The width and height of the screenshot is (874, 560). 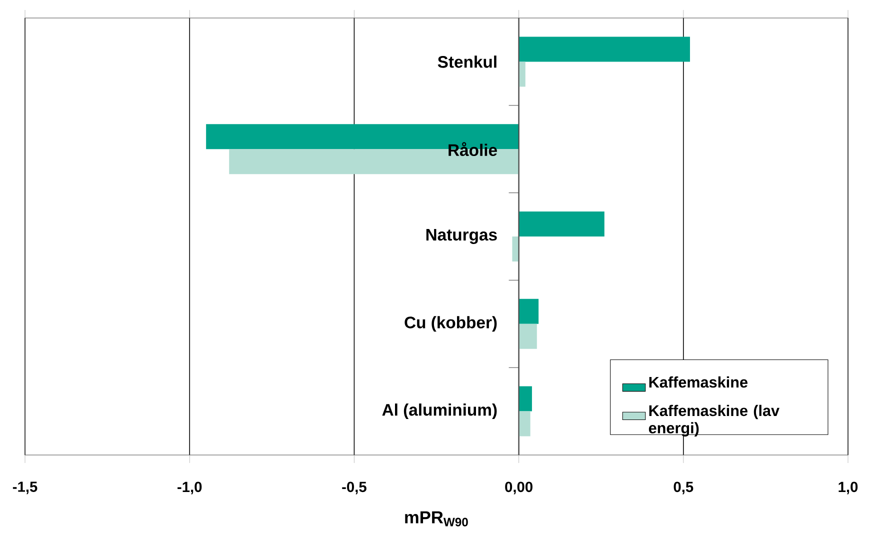 I want to click on x-tick-label: 0,5, so click(x=684, y=488).